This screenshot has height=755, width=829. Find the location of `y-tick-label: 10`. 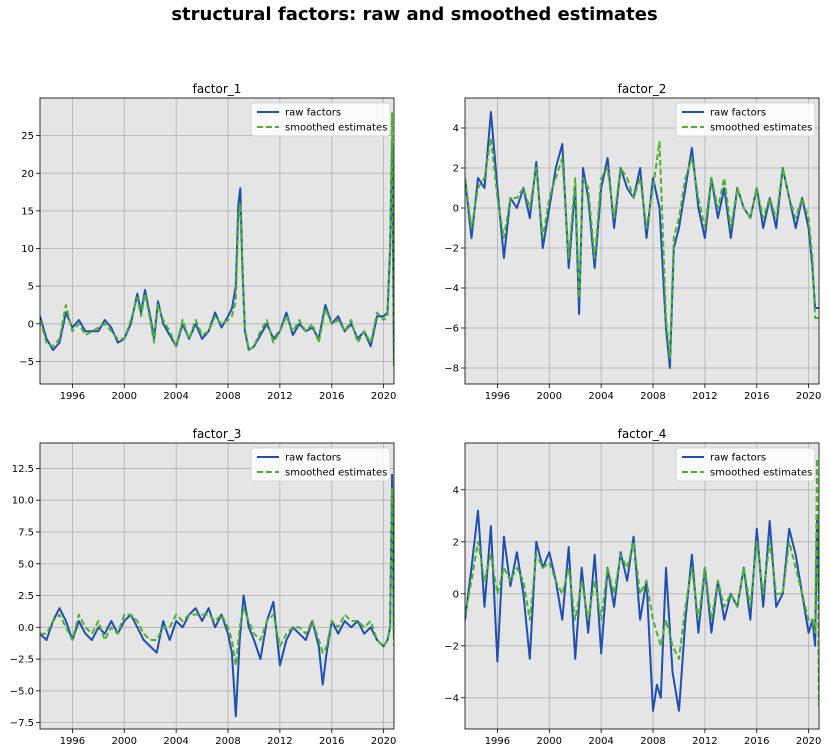

y-tick-label: 10 is located at coordinates (27, 249).